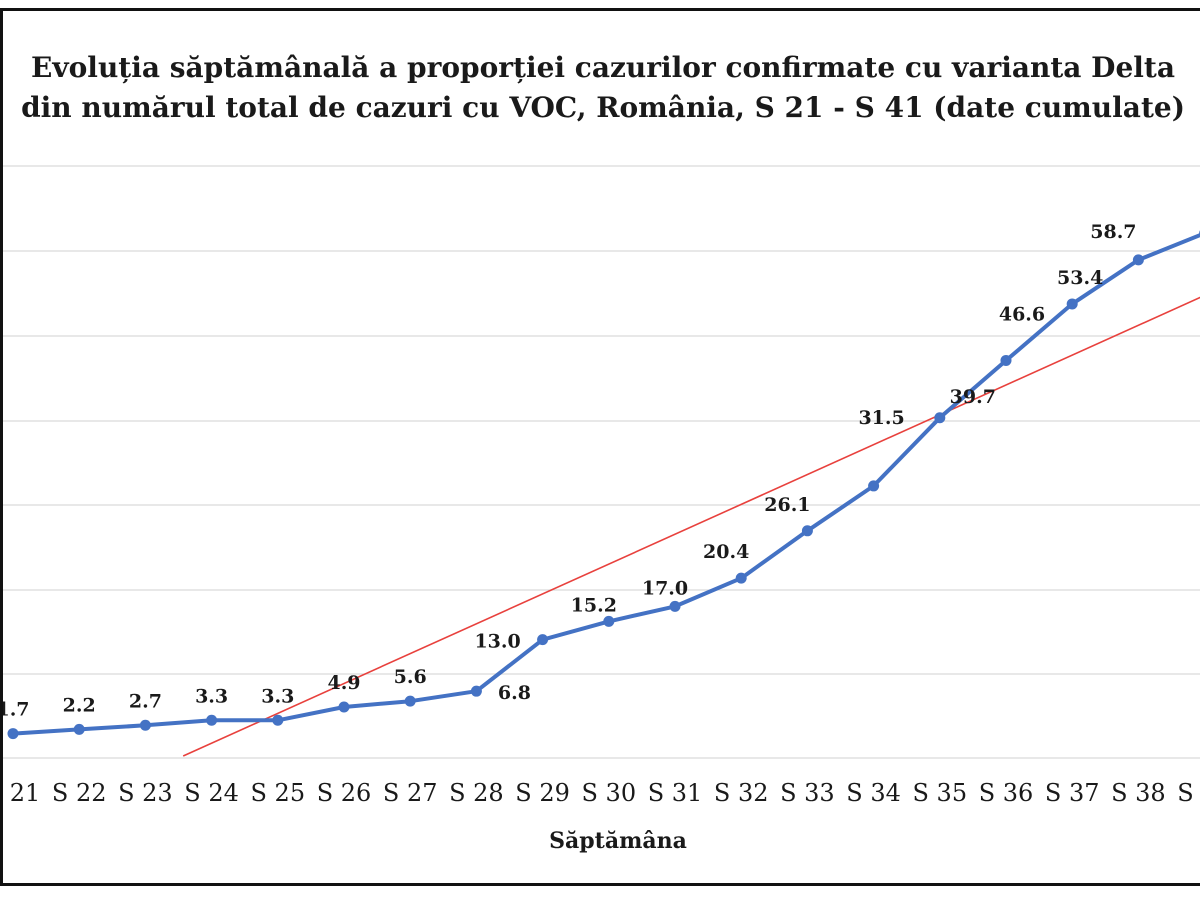  Describe the element at coordinates (726, 552) in the screenshot. I see `data-label-s-32: 20.4` at that location.